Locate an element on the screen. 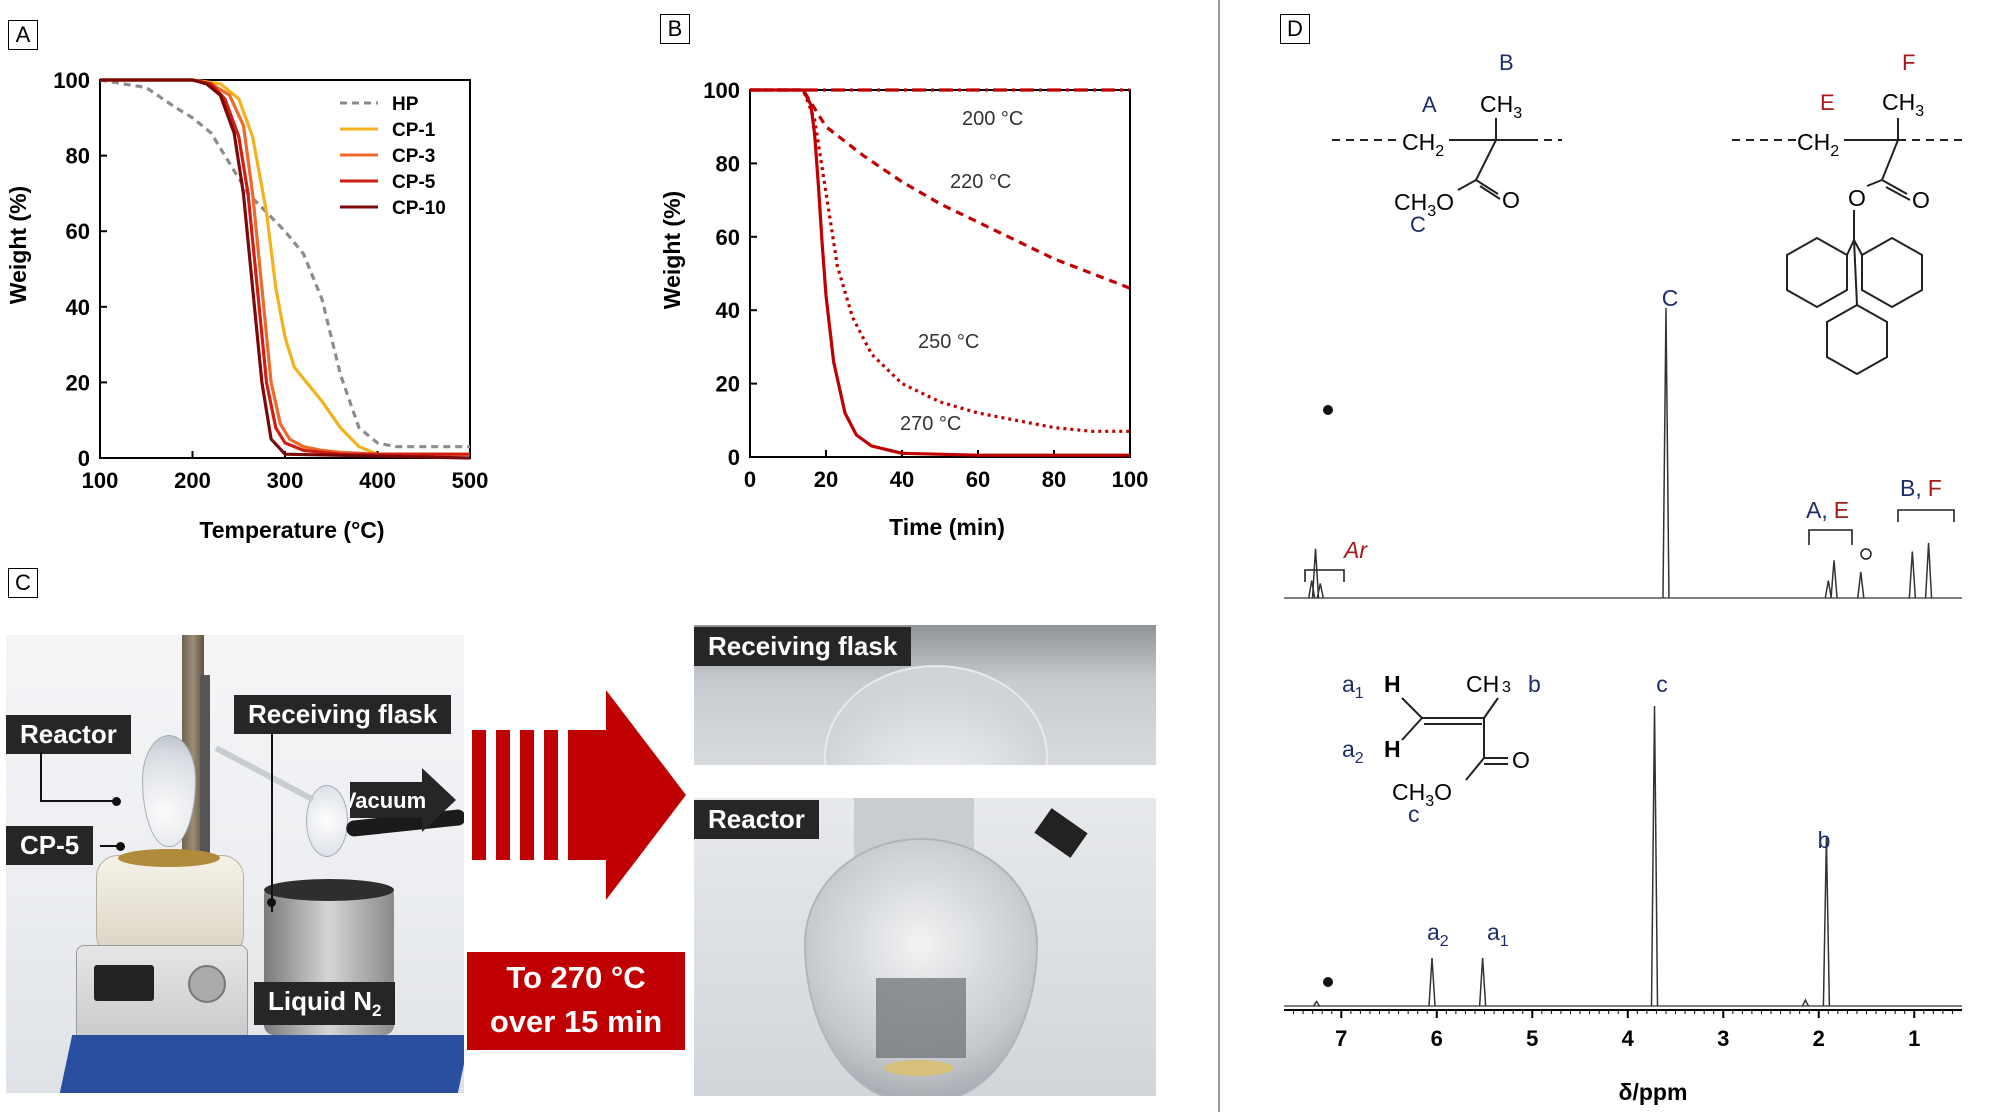 The height and width of the screenshot is (1112, 1989). inset-reactor is located at coordinates (925, 947).